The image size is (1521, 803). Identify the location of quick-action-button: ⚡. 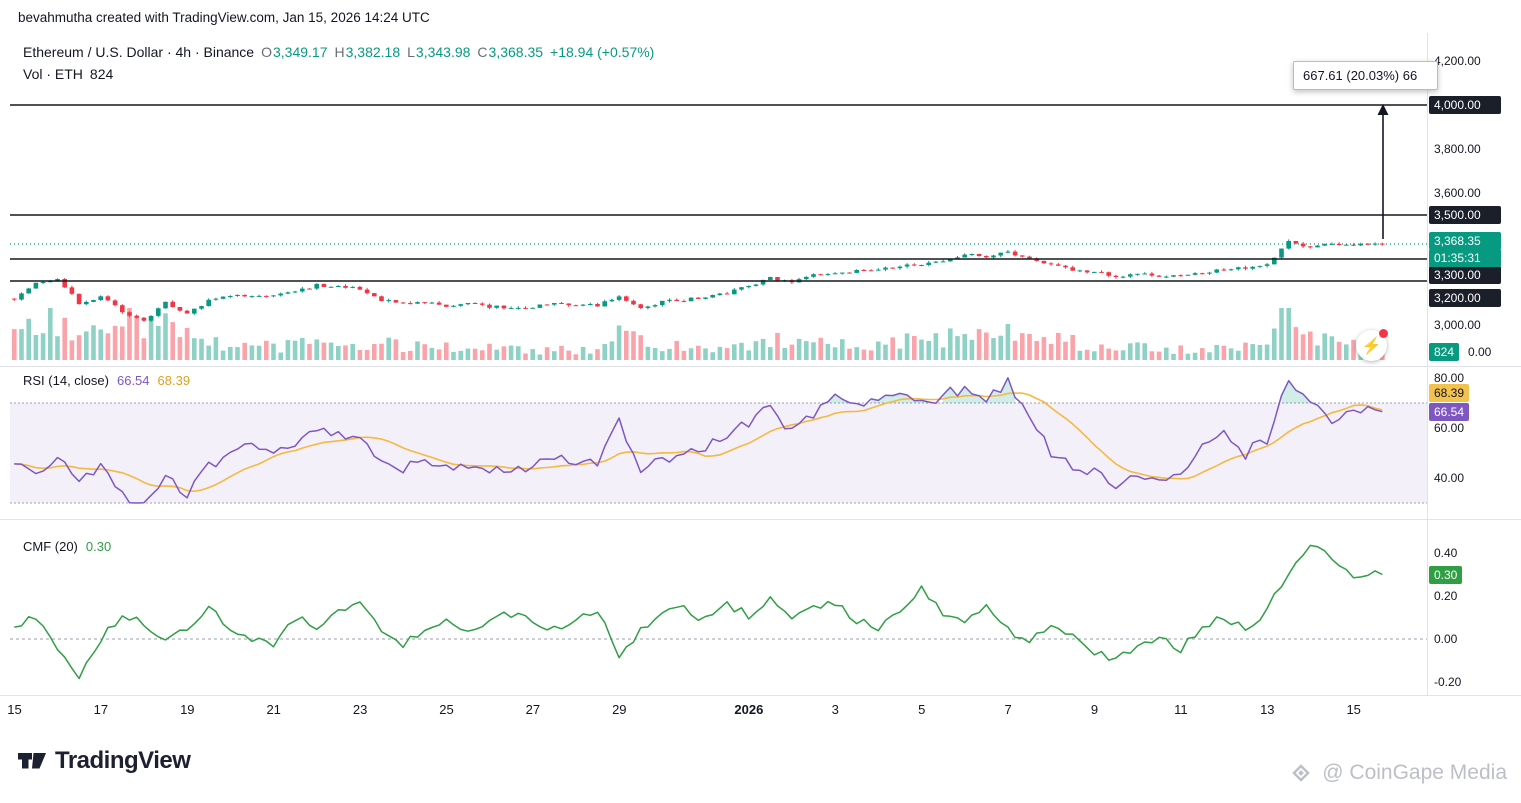
(1372, 345).